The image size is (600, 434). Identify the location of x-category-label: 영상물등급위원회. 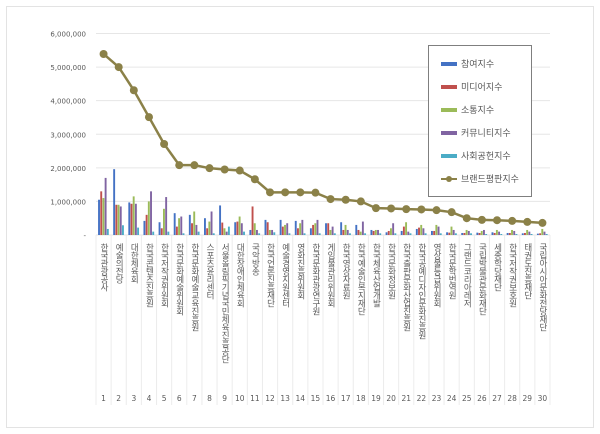
(437, 275).